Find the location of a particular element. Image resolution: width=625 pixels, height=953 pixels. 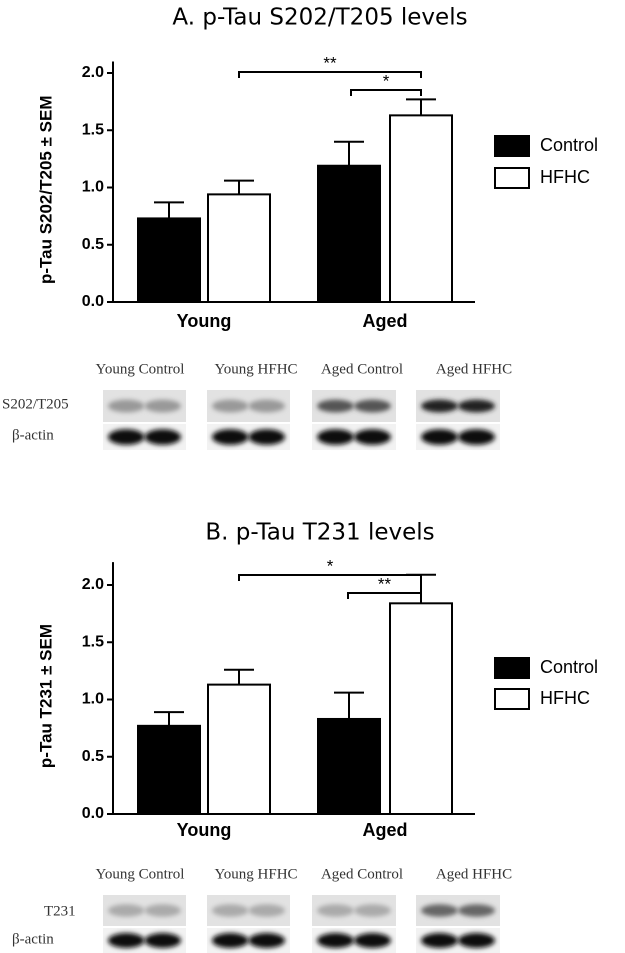

chart-title: A. p-Tau S202/T205 levels is located at coordinates (319, 18).